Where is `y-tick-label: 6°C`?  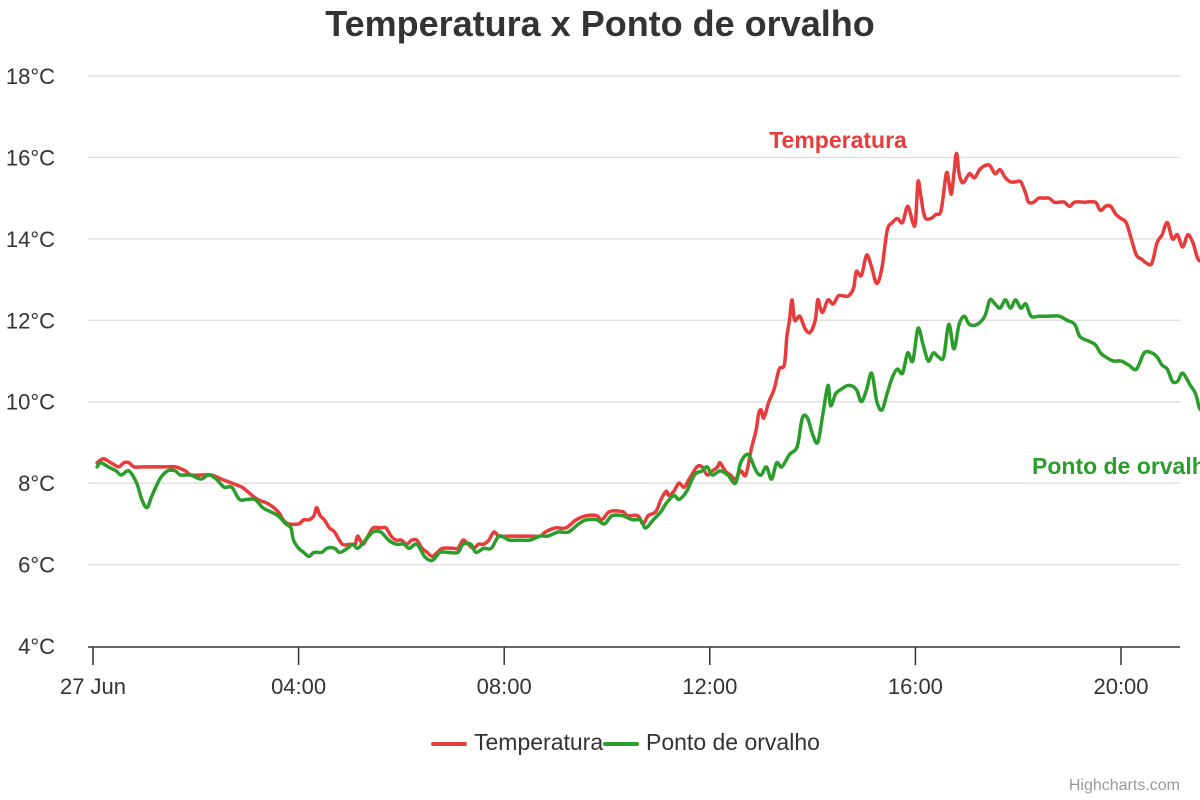 y-tick-label: 6°C is located at coordinates (36, 565).